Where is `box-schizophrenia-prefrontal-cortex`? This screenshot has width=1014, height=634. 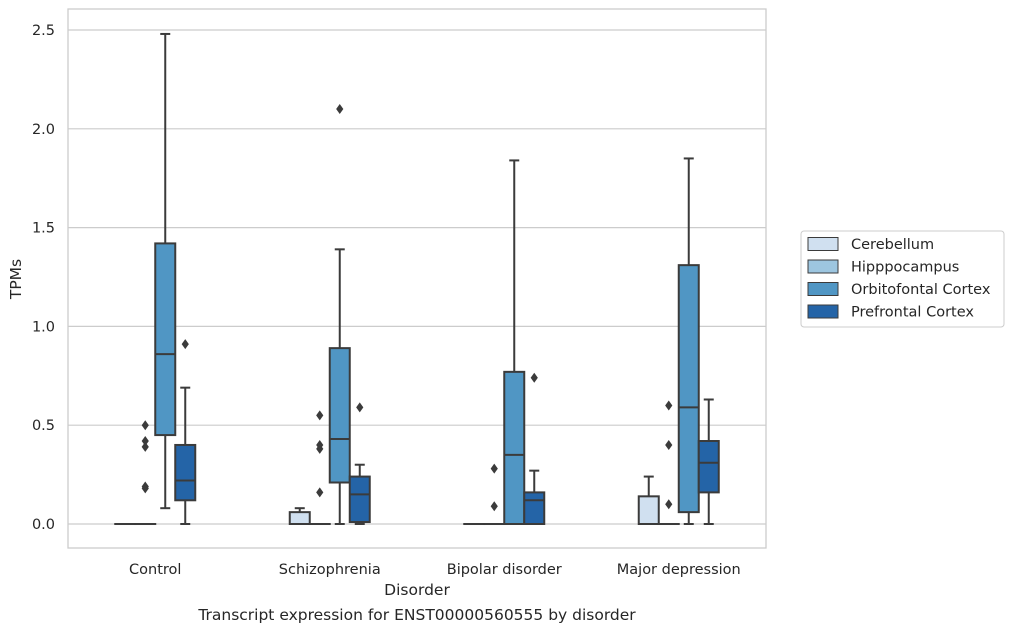
box-schizophrenia-prefrontal-cortex is located at coordinates (359, 463).